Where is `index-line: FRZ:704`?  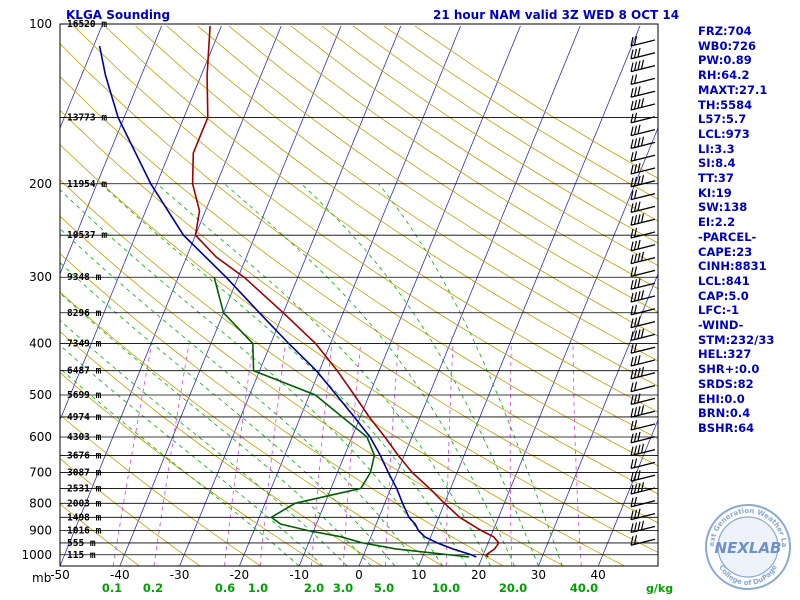 index-line: FRZ:704 is located at coordinates (725, 31).